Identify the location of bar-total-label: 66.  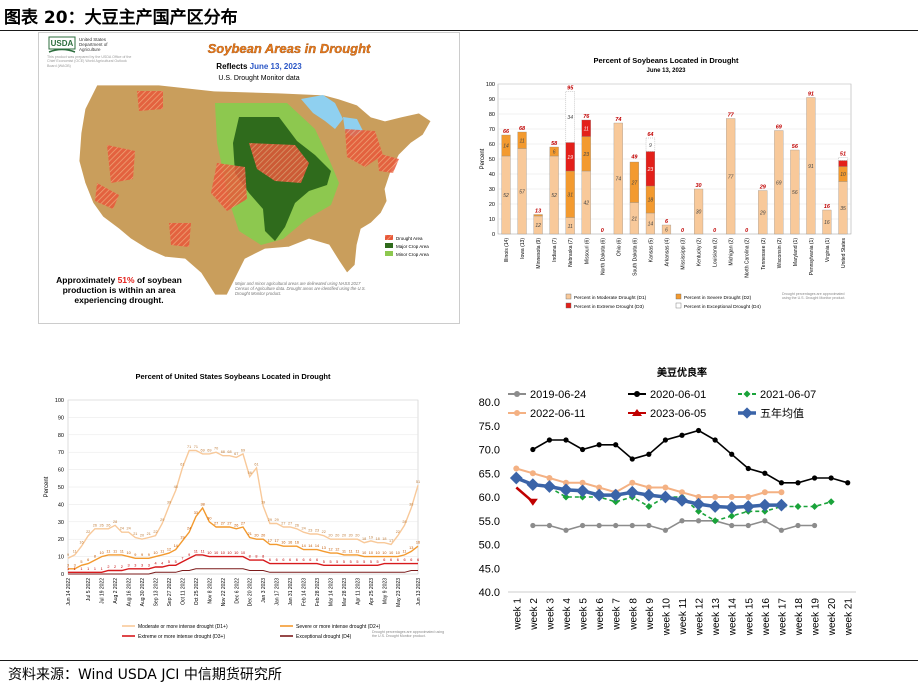
(506, 132).